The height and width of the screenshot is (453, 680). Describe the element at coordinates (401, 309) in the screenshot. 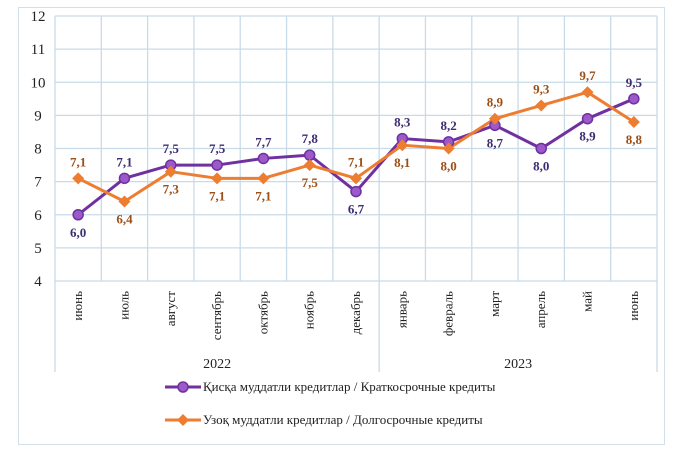

I see `x-tick-label: январь` at that location.